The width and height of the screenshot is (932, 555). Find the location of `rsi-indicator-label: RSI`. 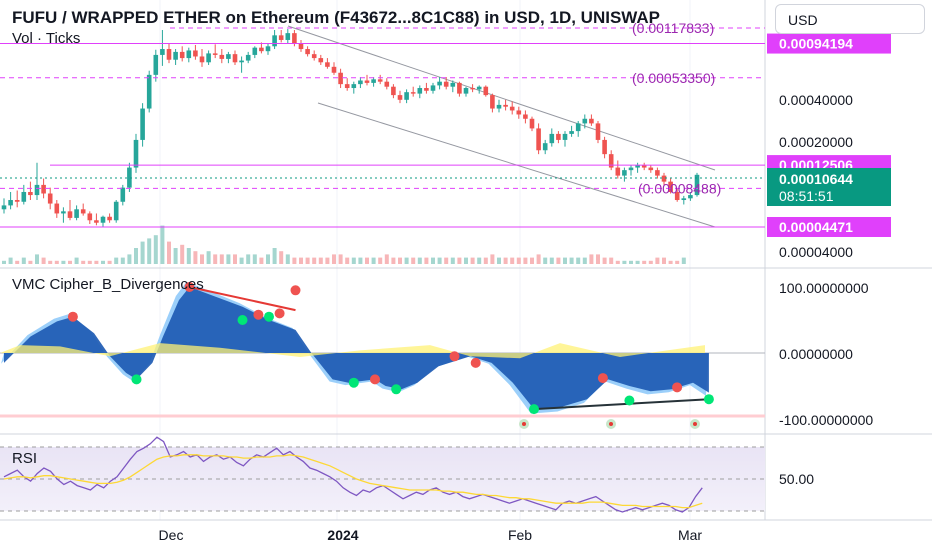

rsi-indicator-label: RSI is located at coordinates (25, 458).